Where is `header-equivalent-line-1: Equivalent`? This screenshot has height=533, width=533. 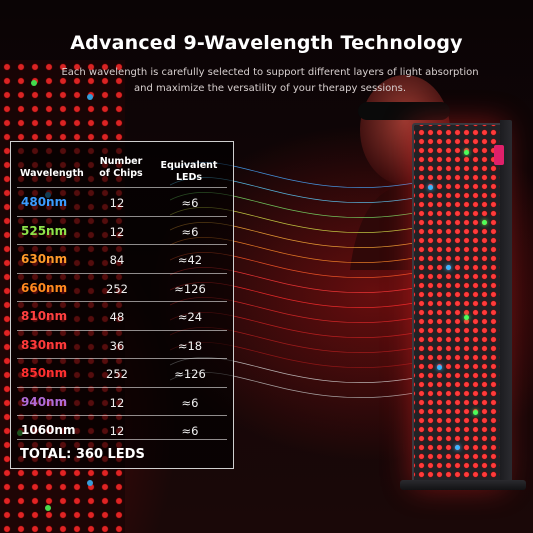
header-equivalent-line-1: Equivalent is located at coordinates (189, 165).